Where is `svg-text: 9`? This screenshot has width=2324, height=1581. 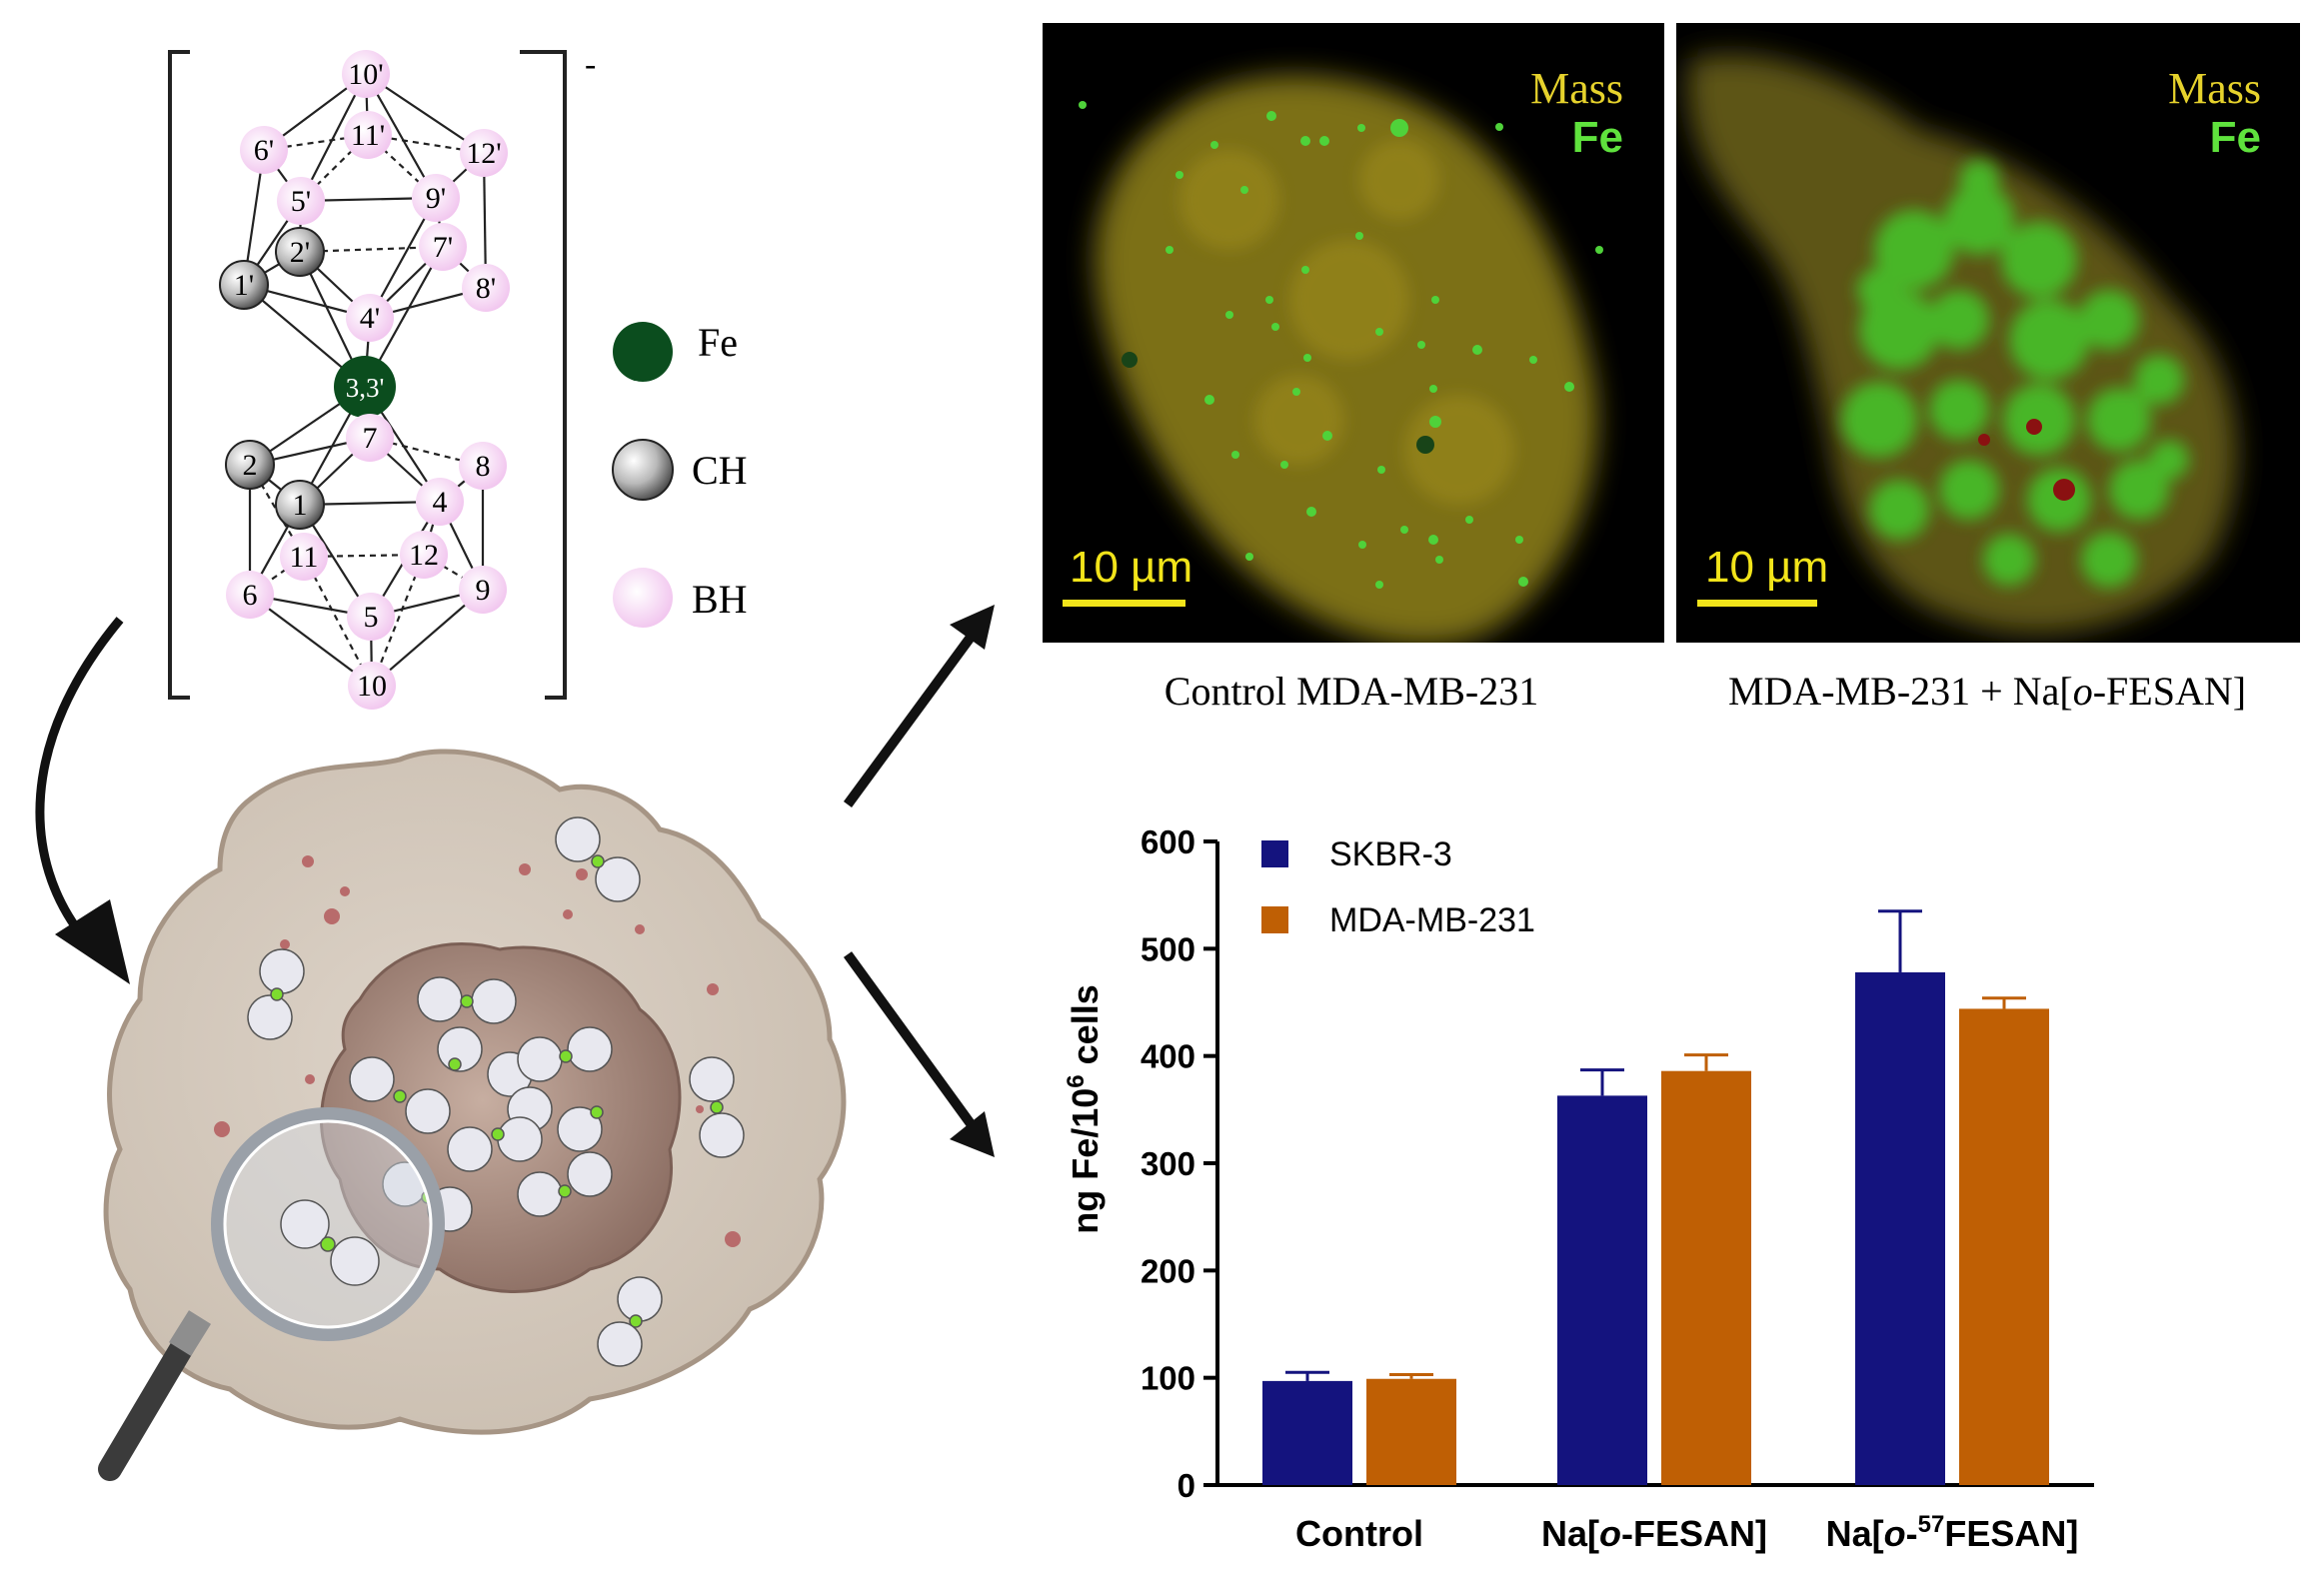 svg-text: 9 is located at coordinates (483, 590).